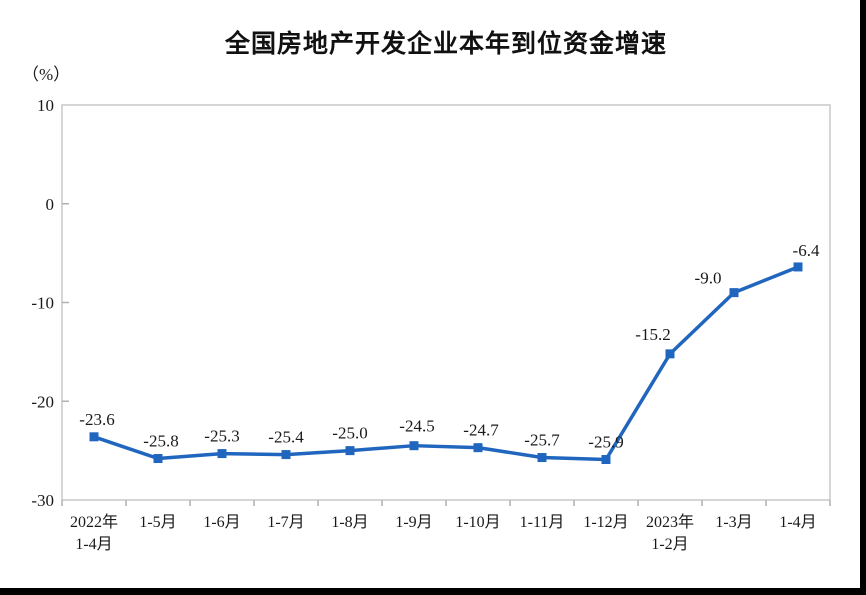  I want to click on y-axis-tick-label: -30, so click(42, 500).